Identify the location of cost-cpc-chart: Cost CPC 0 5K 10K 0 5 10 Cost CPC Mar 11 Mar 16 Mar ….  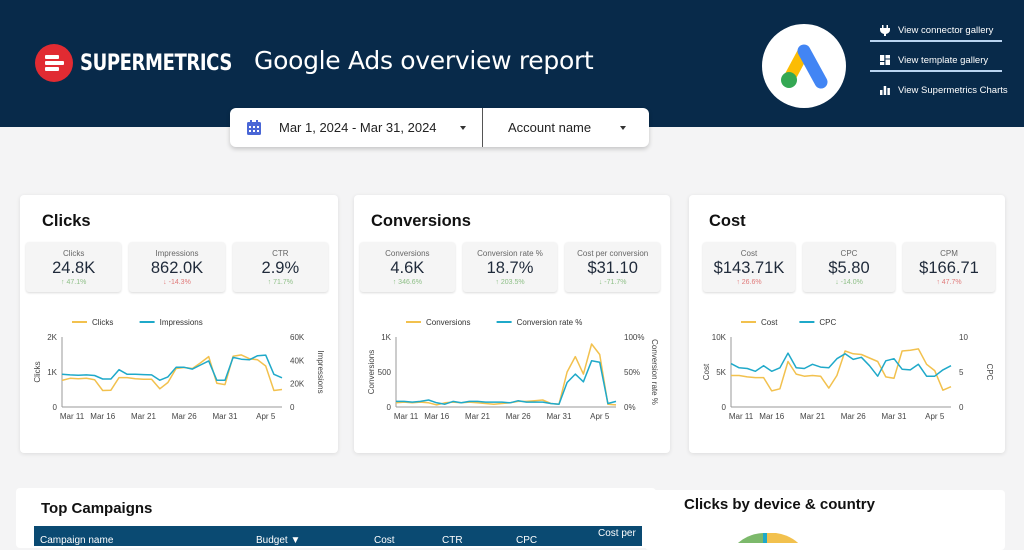
(848, 369).